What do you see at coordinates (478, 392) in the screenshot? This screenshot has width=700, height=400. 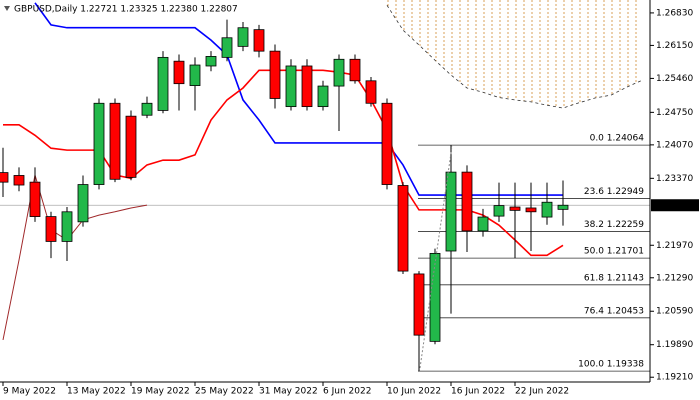 I see `x-tick-label: 16 Jun 2022` at bounding box center [478, 392].